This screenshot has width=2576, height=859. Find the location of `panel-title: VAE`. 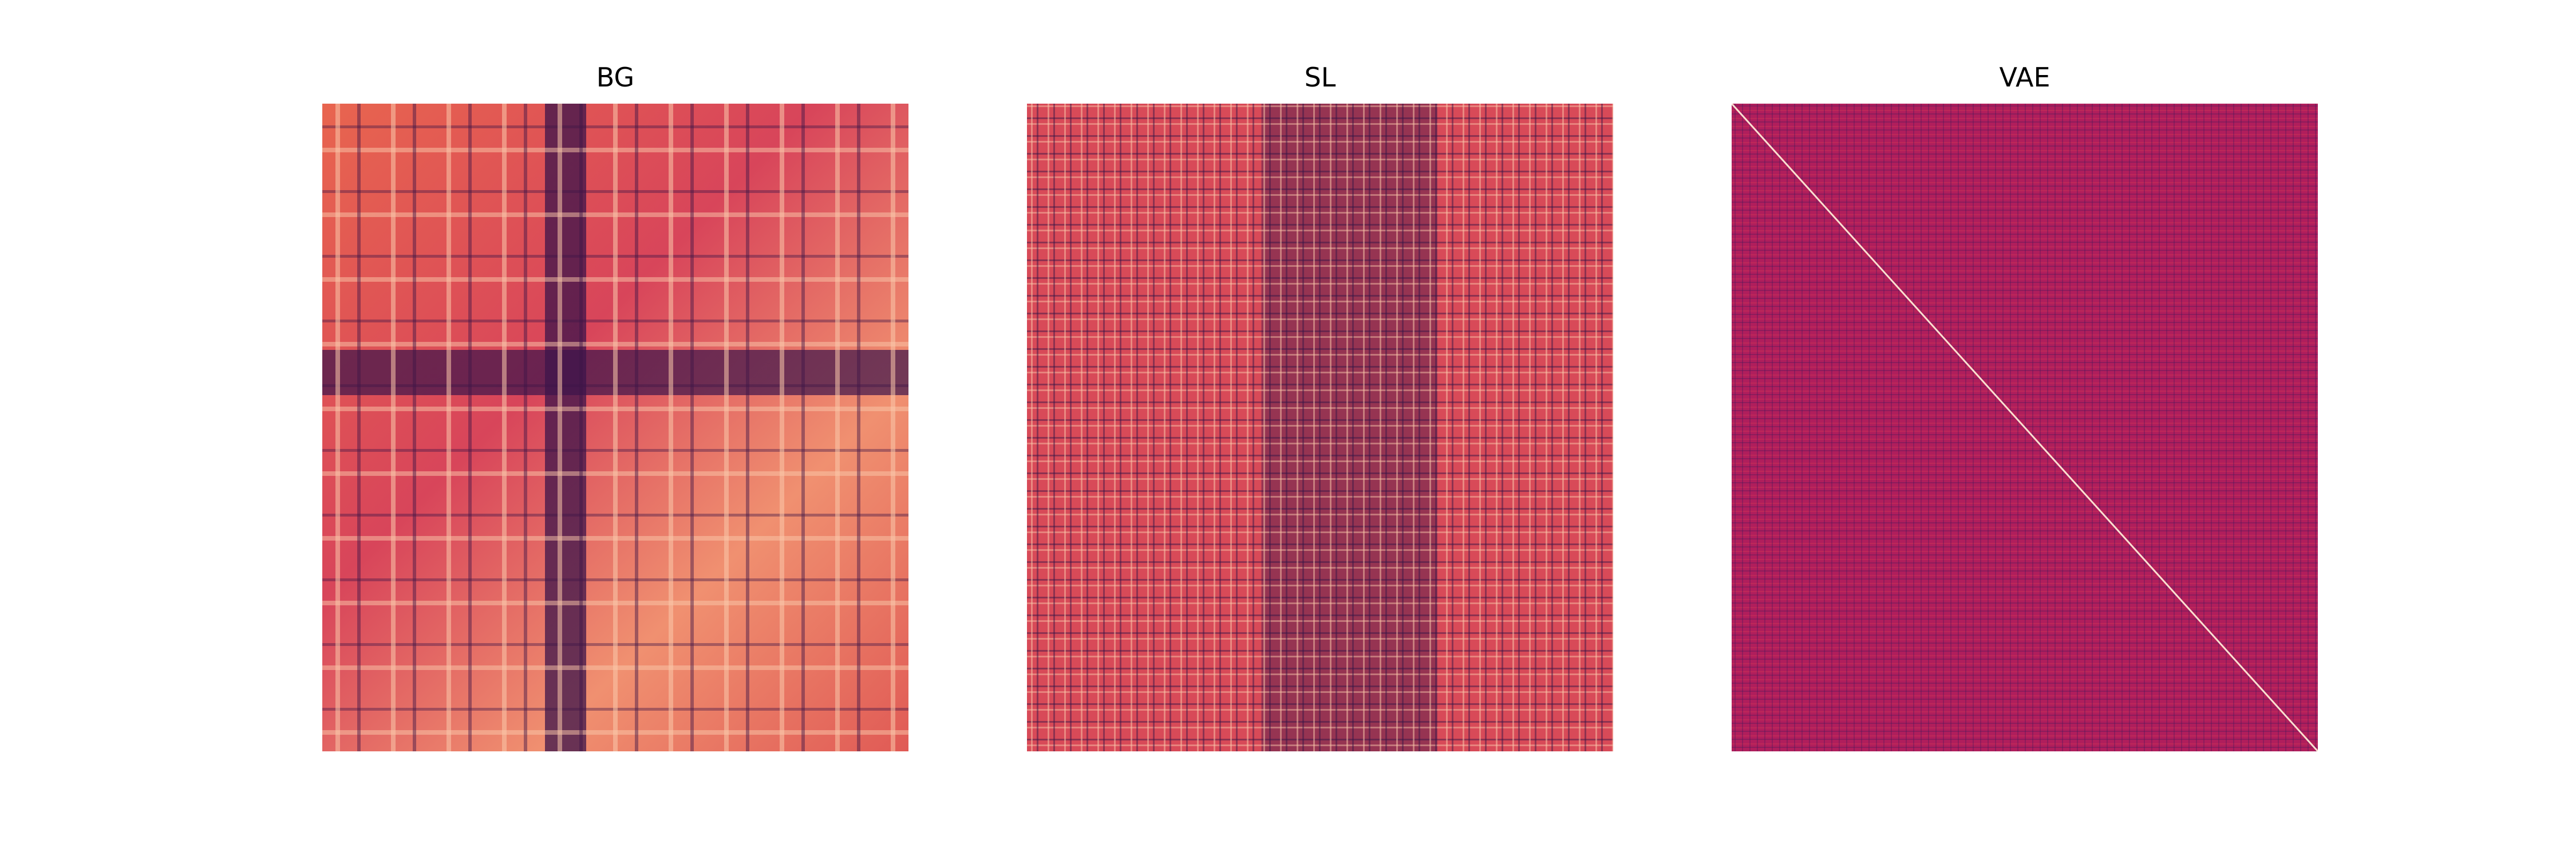

panel-title: VAE is located at coordinates (2024, 77).